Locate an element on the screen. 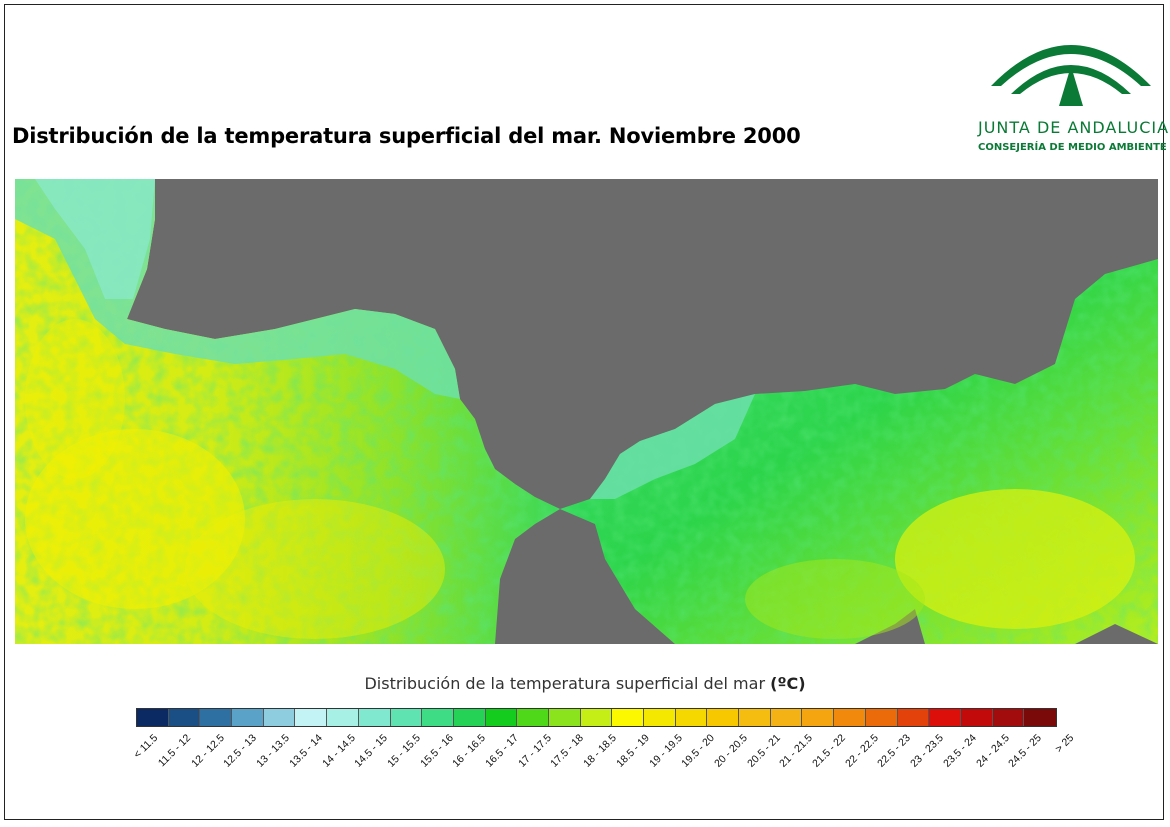 This screenshot has width=1170, height=827. legend-unit: (ºC) is located at coordinates (788, 683).